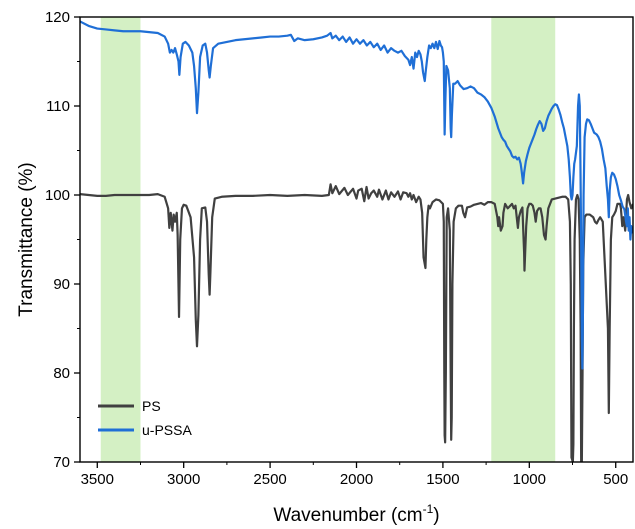 The height and width of the screenshot is (529, 635). What do you see at coordinates (436, 515) in the screenshot?
I see `x-axis-title-tail: )` at bounding box center [436, 515].